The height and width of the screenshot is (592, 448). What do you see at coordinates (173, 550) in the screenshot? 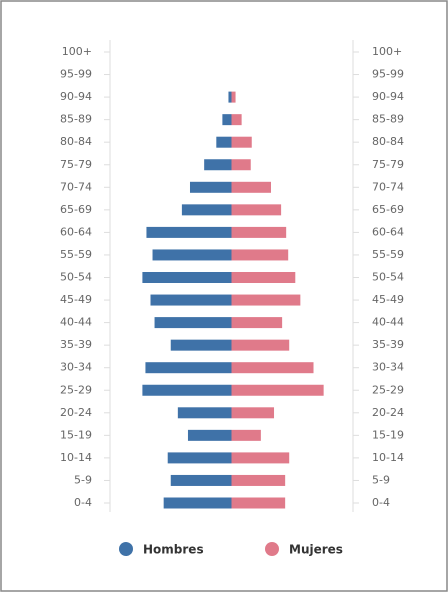
I see `legend-label: Hombres` at bounding box center [173, 550].